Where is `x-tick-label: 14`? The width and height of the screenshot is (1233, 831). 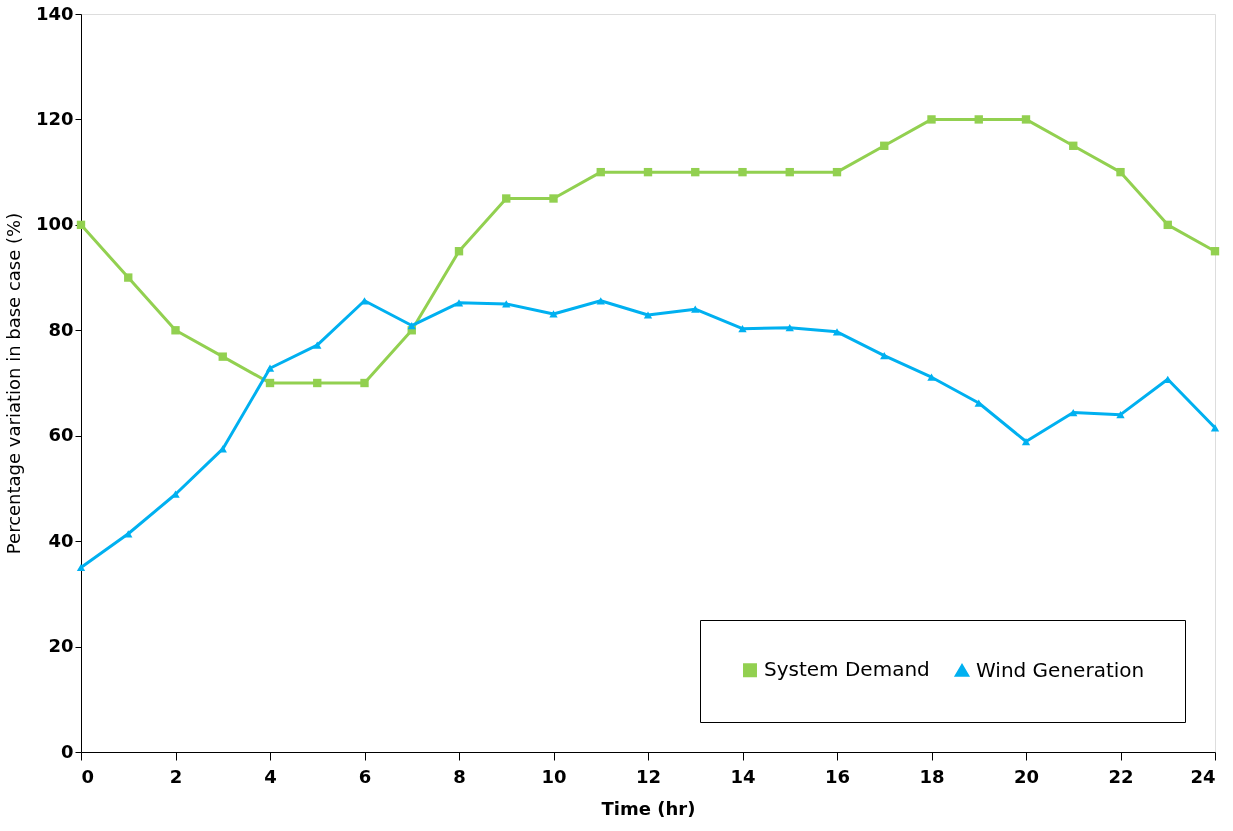
x-tick-label: 14 is located at coordinates (743, 776).